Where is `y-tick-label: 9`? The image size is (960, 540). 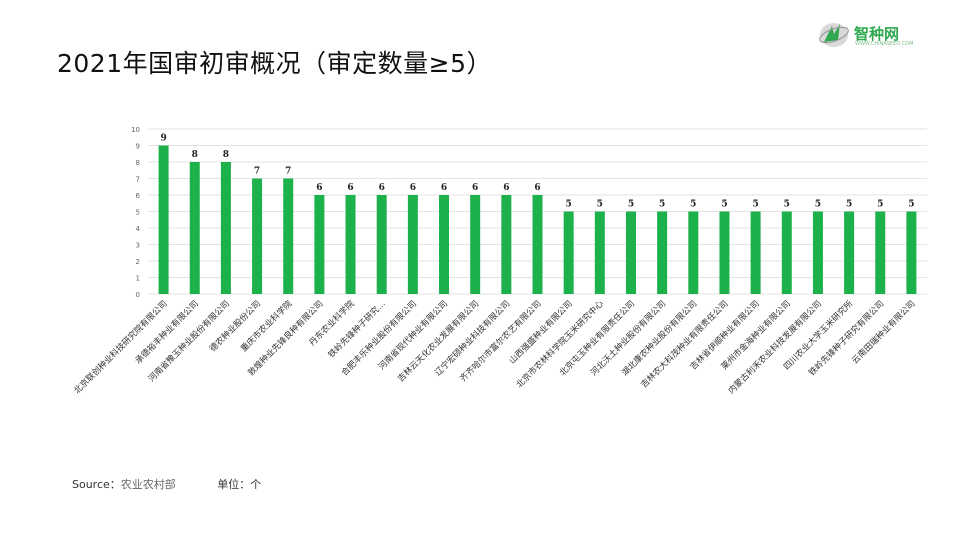 y-tick-label: 9 is located at coordinates (138, 147).